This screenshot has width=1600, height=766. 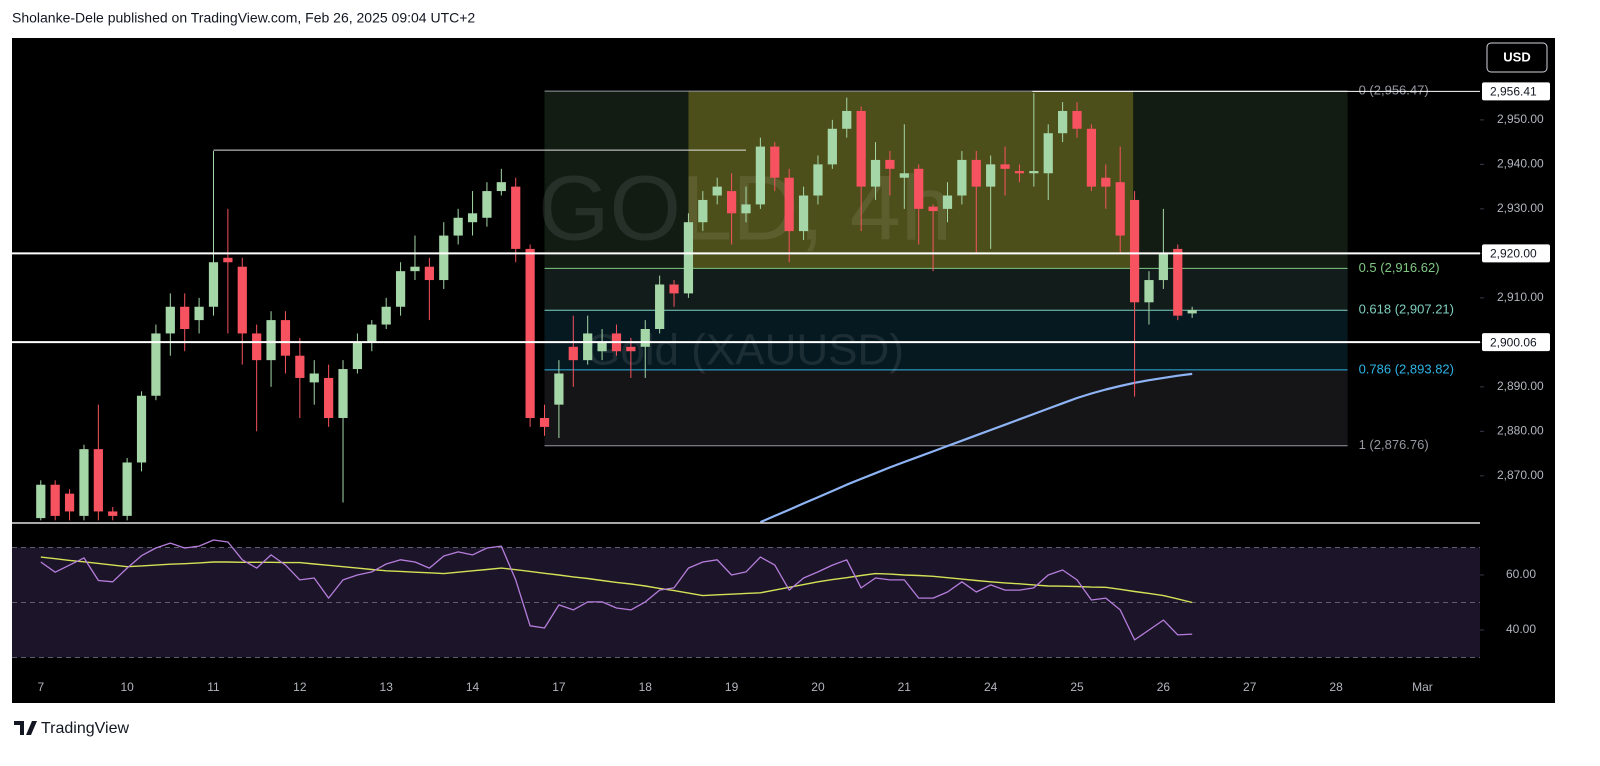 I want to click on fib-label: 0.618 (2,907.21), so click(x=1406, y=309).